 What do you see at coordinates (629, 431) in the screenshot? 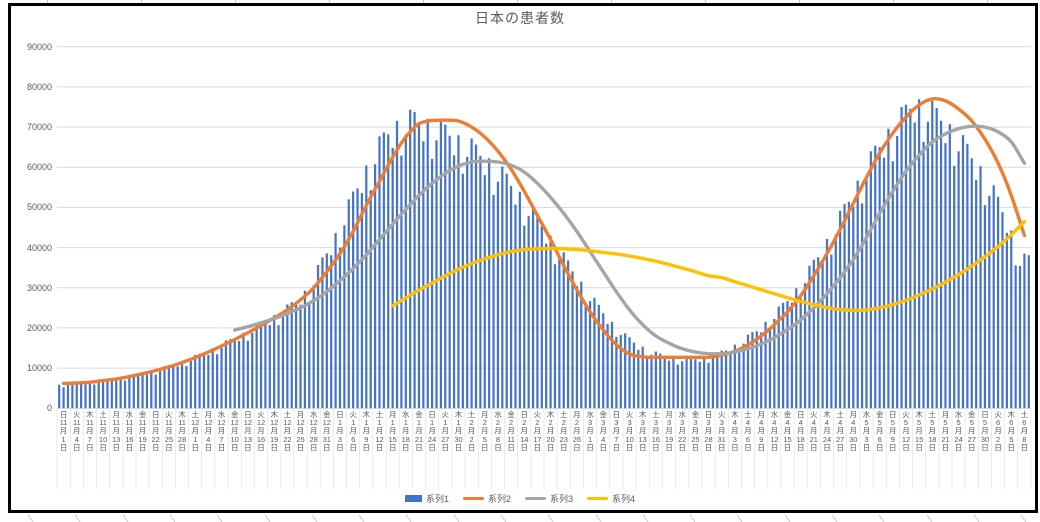
I see `x-axis-tick-label: 火 3 月 10 日` at bounding box center [629, 431].